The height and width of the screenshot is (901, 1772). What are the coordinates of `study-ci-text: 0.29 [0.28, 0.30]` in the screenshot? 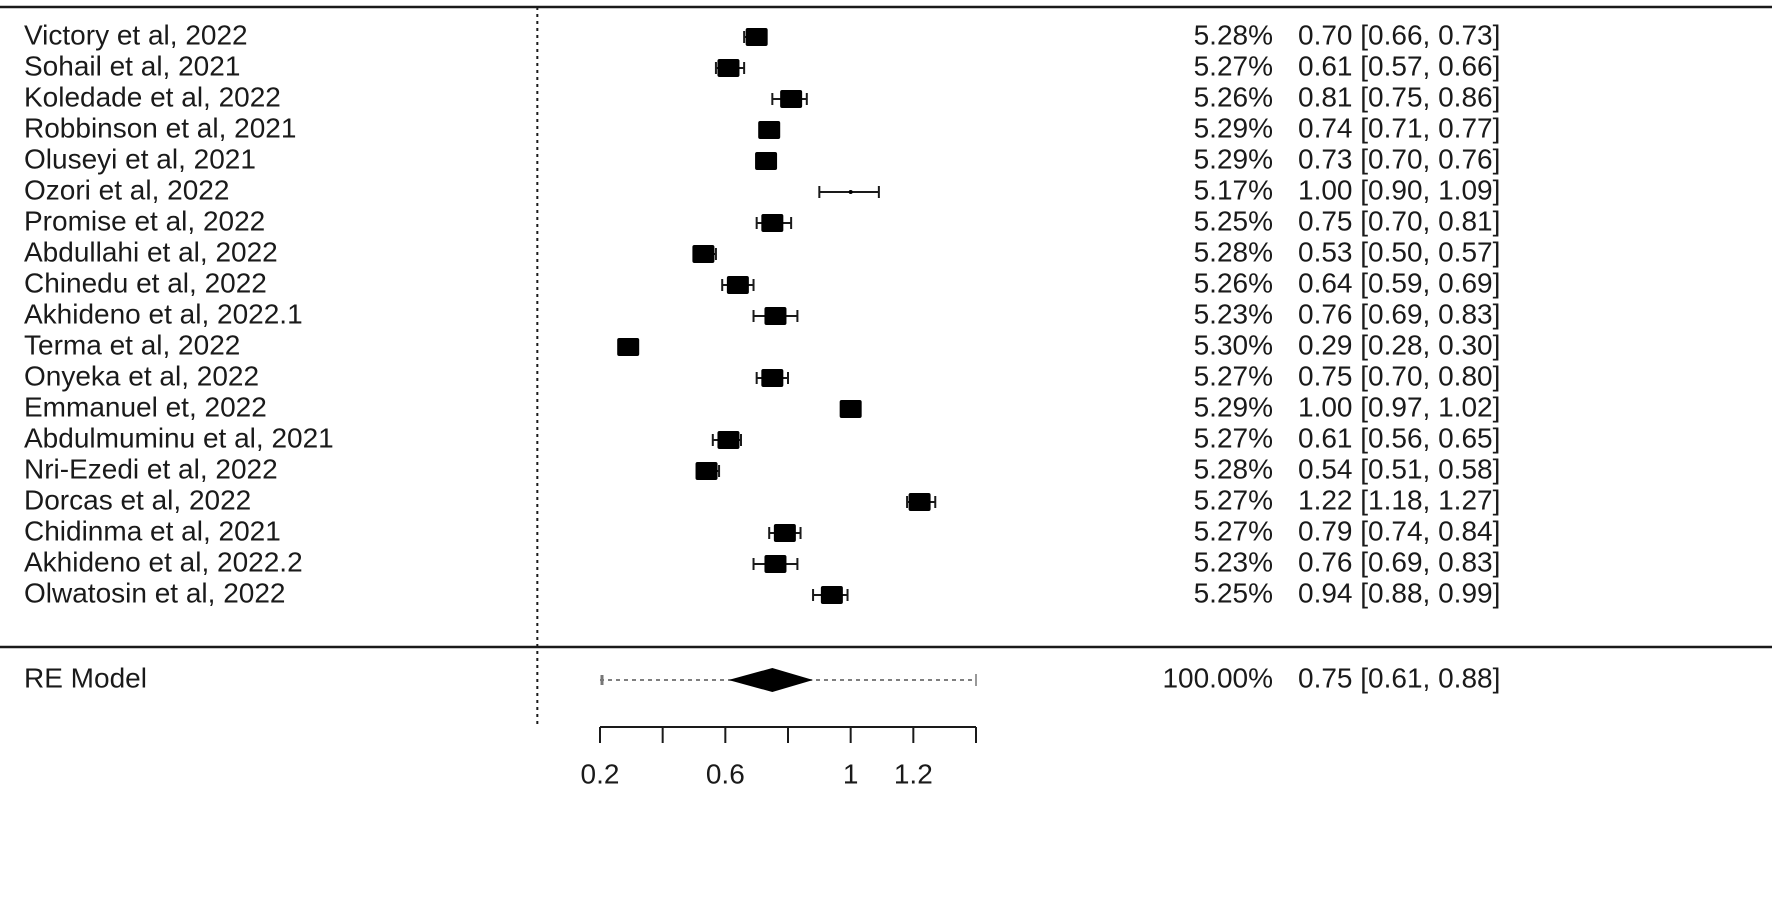 It's located at (1399, 344).